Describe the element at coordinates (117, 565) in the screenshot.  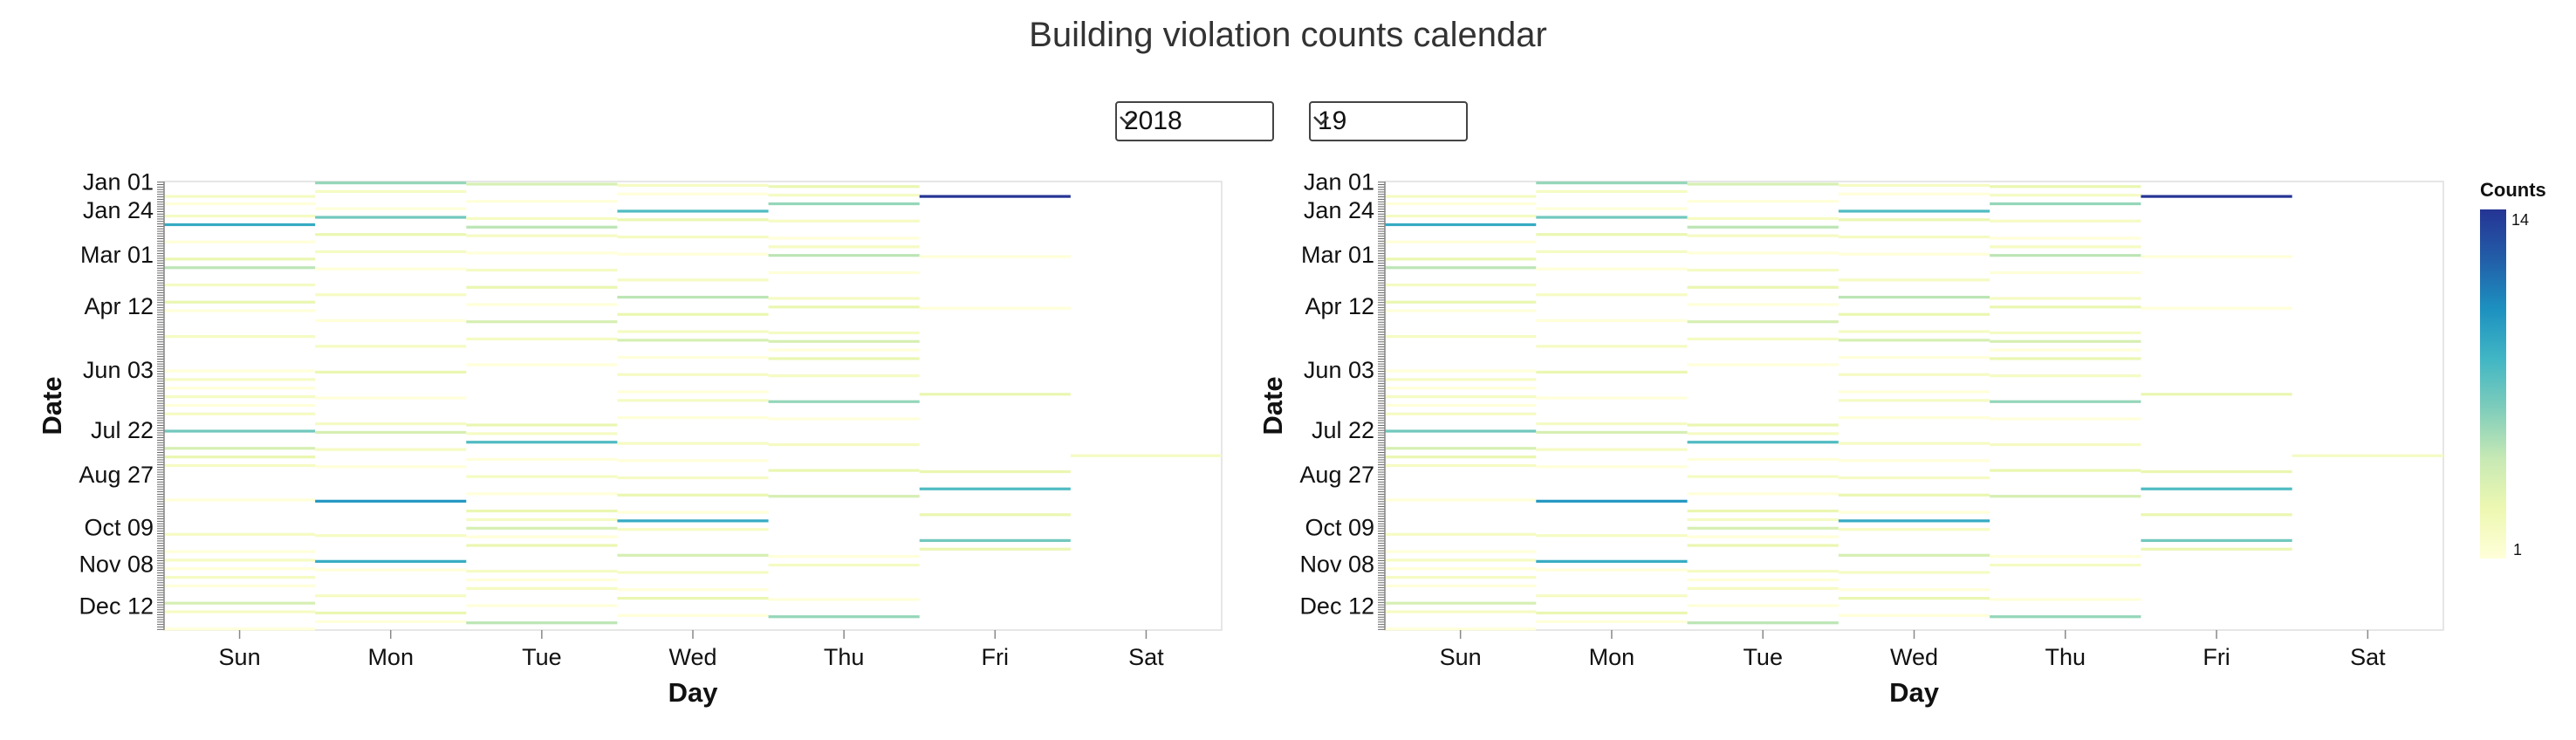
I see `y-tick-label: Nov 08` at that location.